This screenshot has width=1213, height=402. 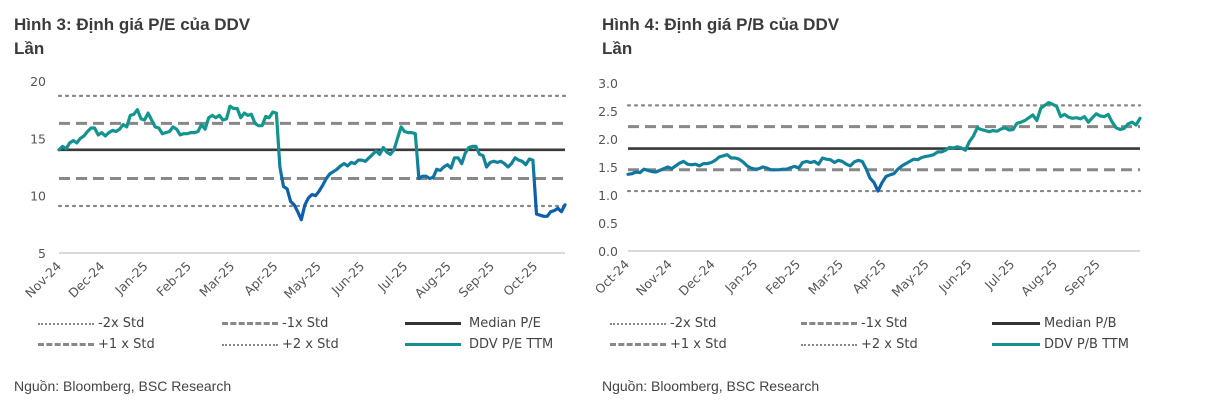 I want to click on y-tick-label: 0.0, so click(x=608, y=251).